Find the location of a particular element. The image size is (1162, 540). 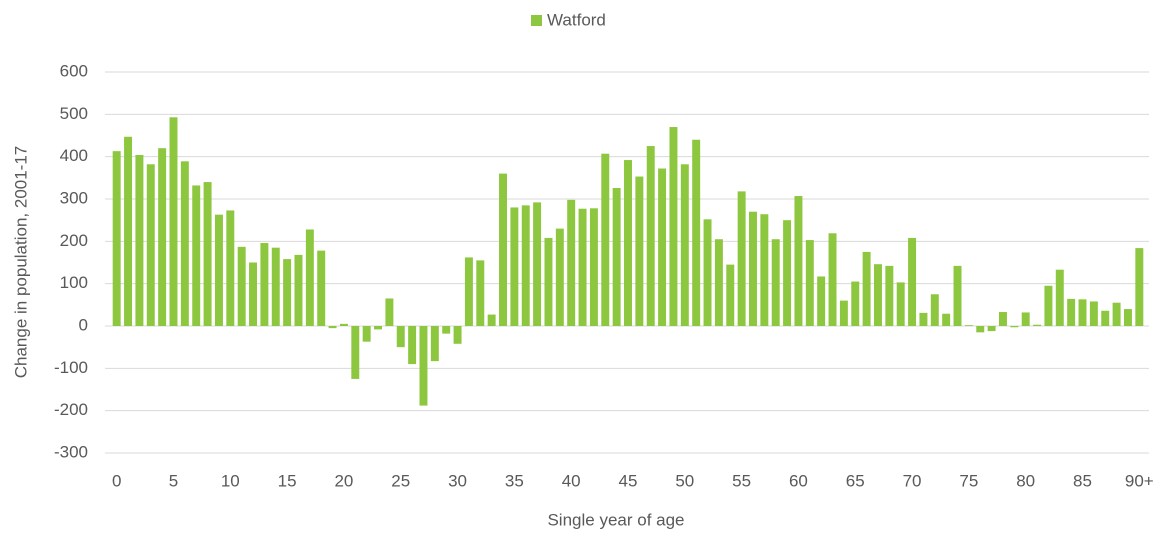

y-tick-label: 600 is located at coordinates (74, 70).